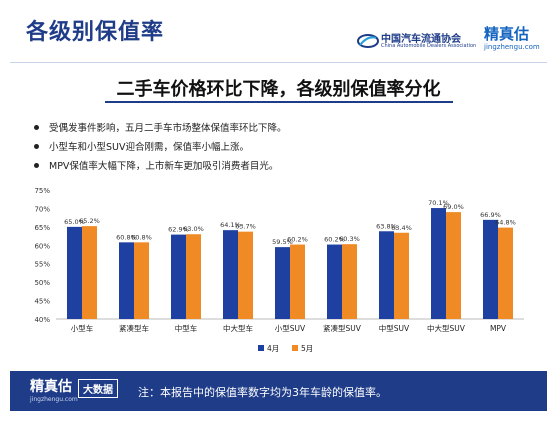  I want to click on data-label: 65.0%, so click(74, 222).